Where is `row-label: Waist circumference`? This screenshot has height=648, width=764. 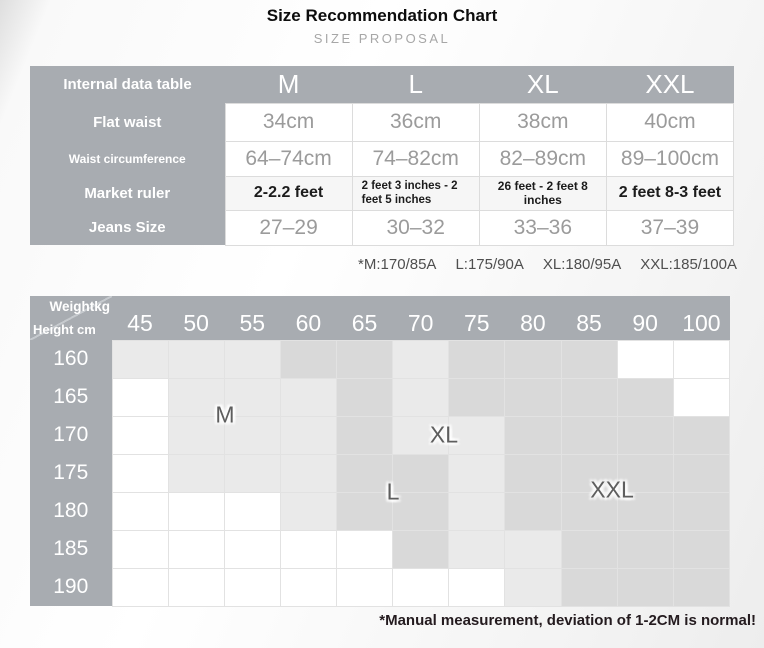 row-label: Waist circumference is located at coordinates (127, 158).